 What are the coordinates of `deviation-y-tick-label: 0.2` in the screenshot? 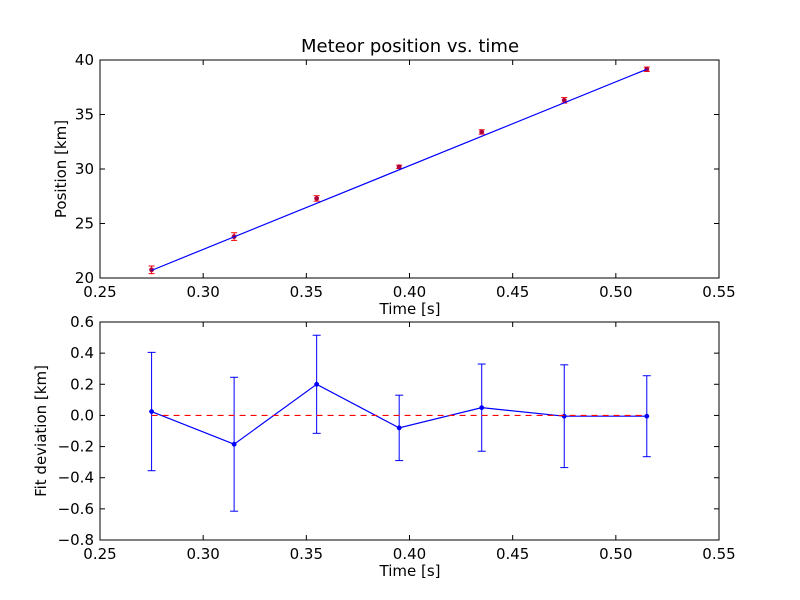 It's located at (82, 384).